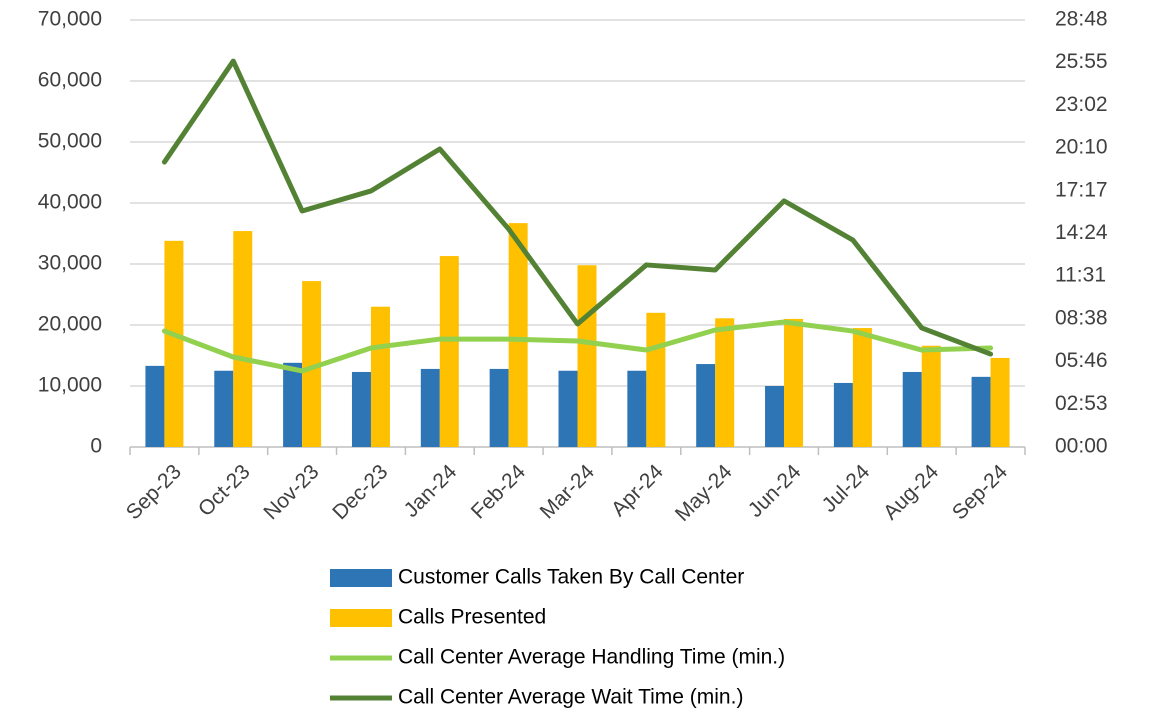 The width and height of the screenshot is (1152, 714). What do you see at coordinates (1081, 446) in the screenshot?
I see `y2-tick-label: 00:00` at bounding box center [1081, 446].